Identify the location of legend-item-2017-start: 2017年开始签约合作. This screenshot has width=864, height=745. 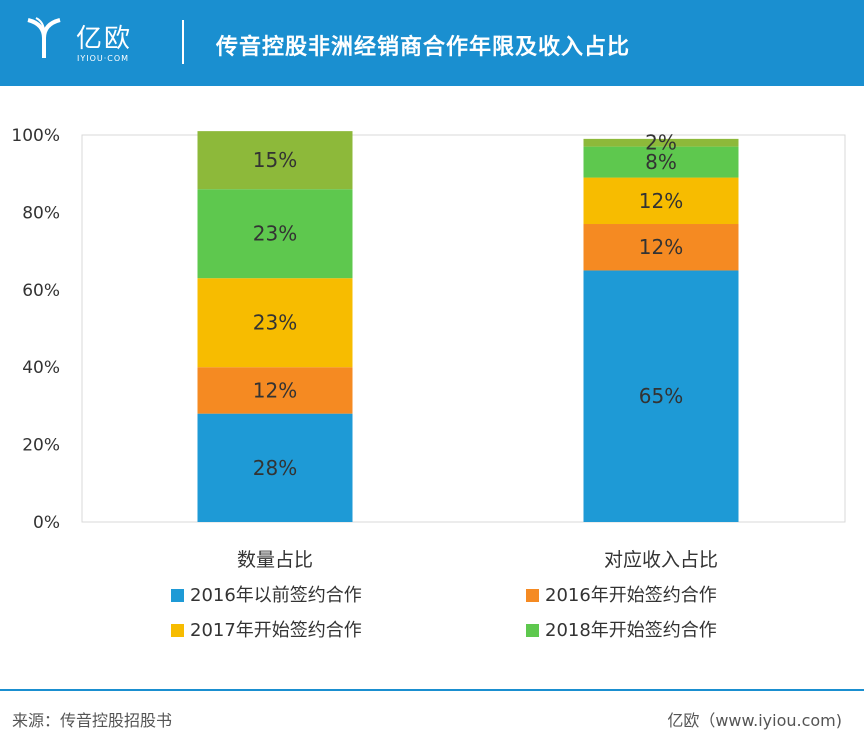
(266, 629).